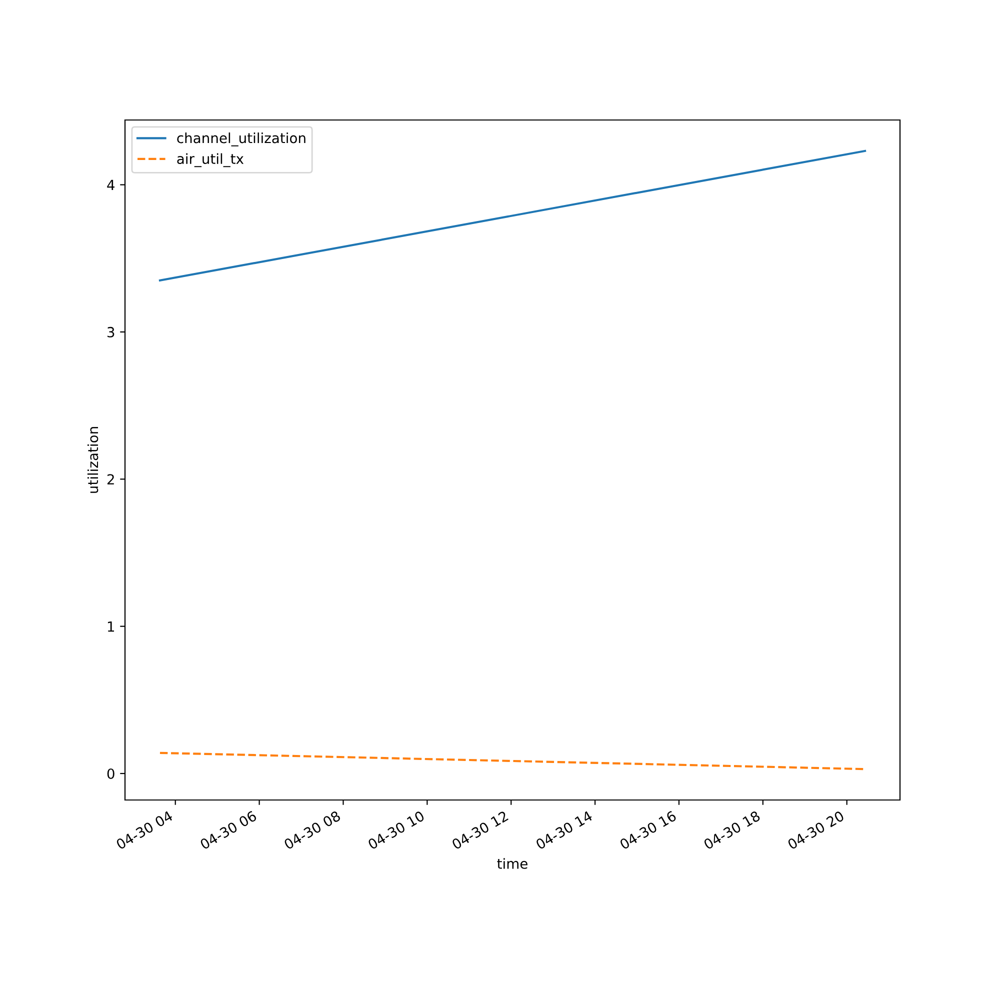  What do you see at coordinates (110, 773) in the screenshot?
I see `y-tick-label: 0` at bounding box center [110, 773].